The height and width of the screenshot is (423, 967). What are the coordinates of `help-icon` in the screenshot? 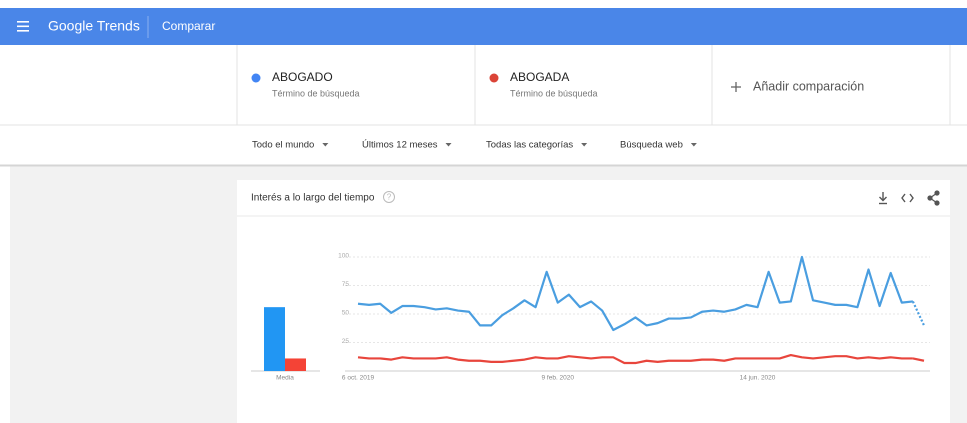 It's located at (389, 197).